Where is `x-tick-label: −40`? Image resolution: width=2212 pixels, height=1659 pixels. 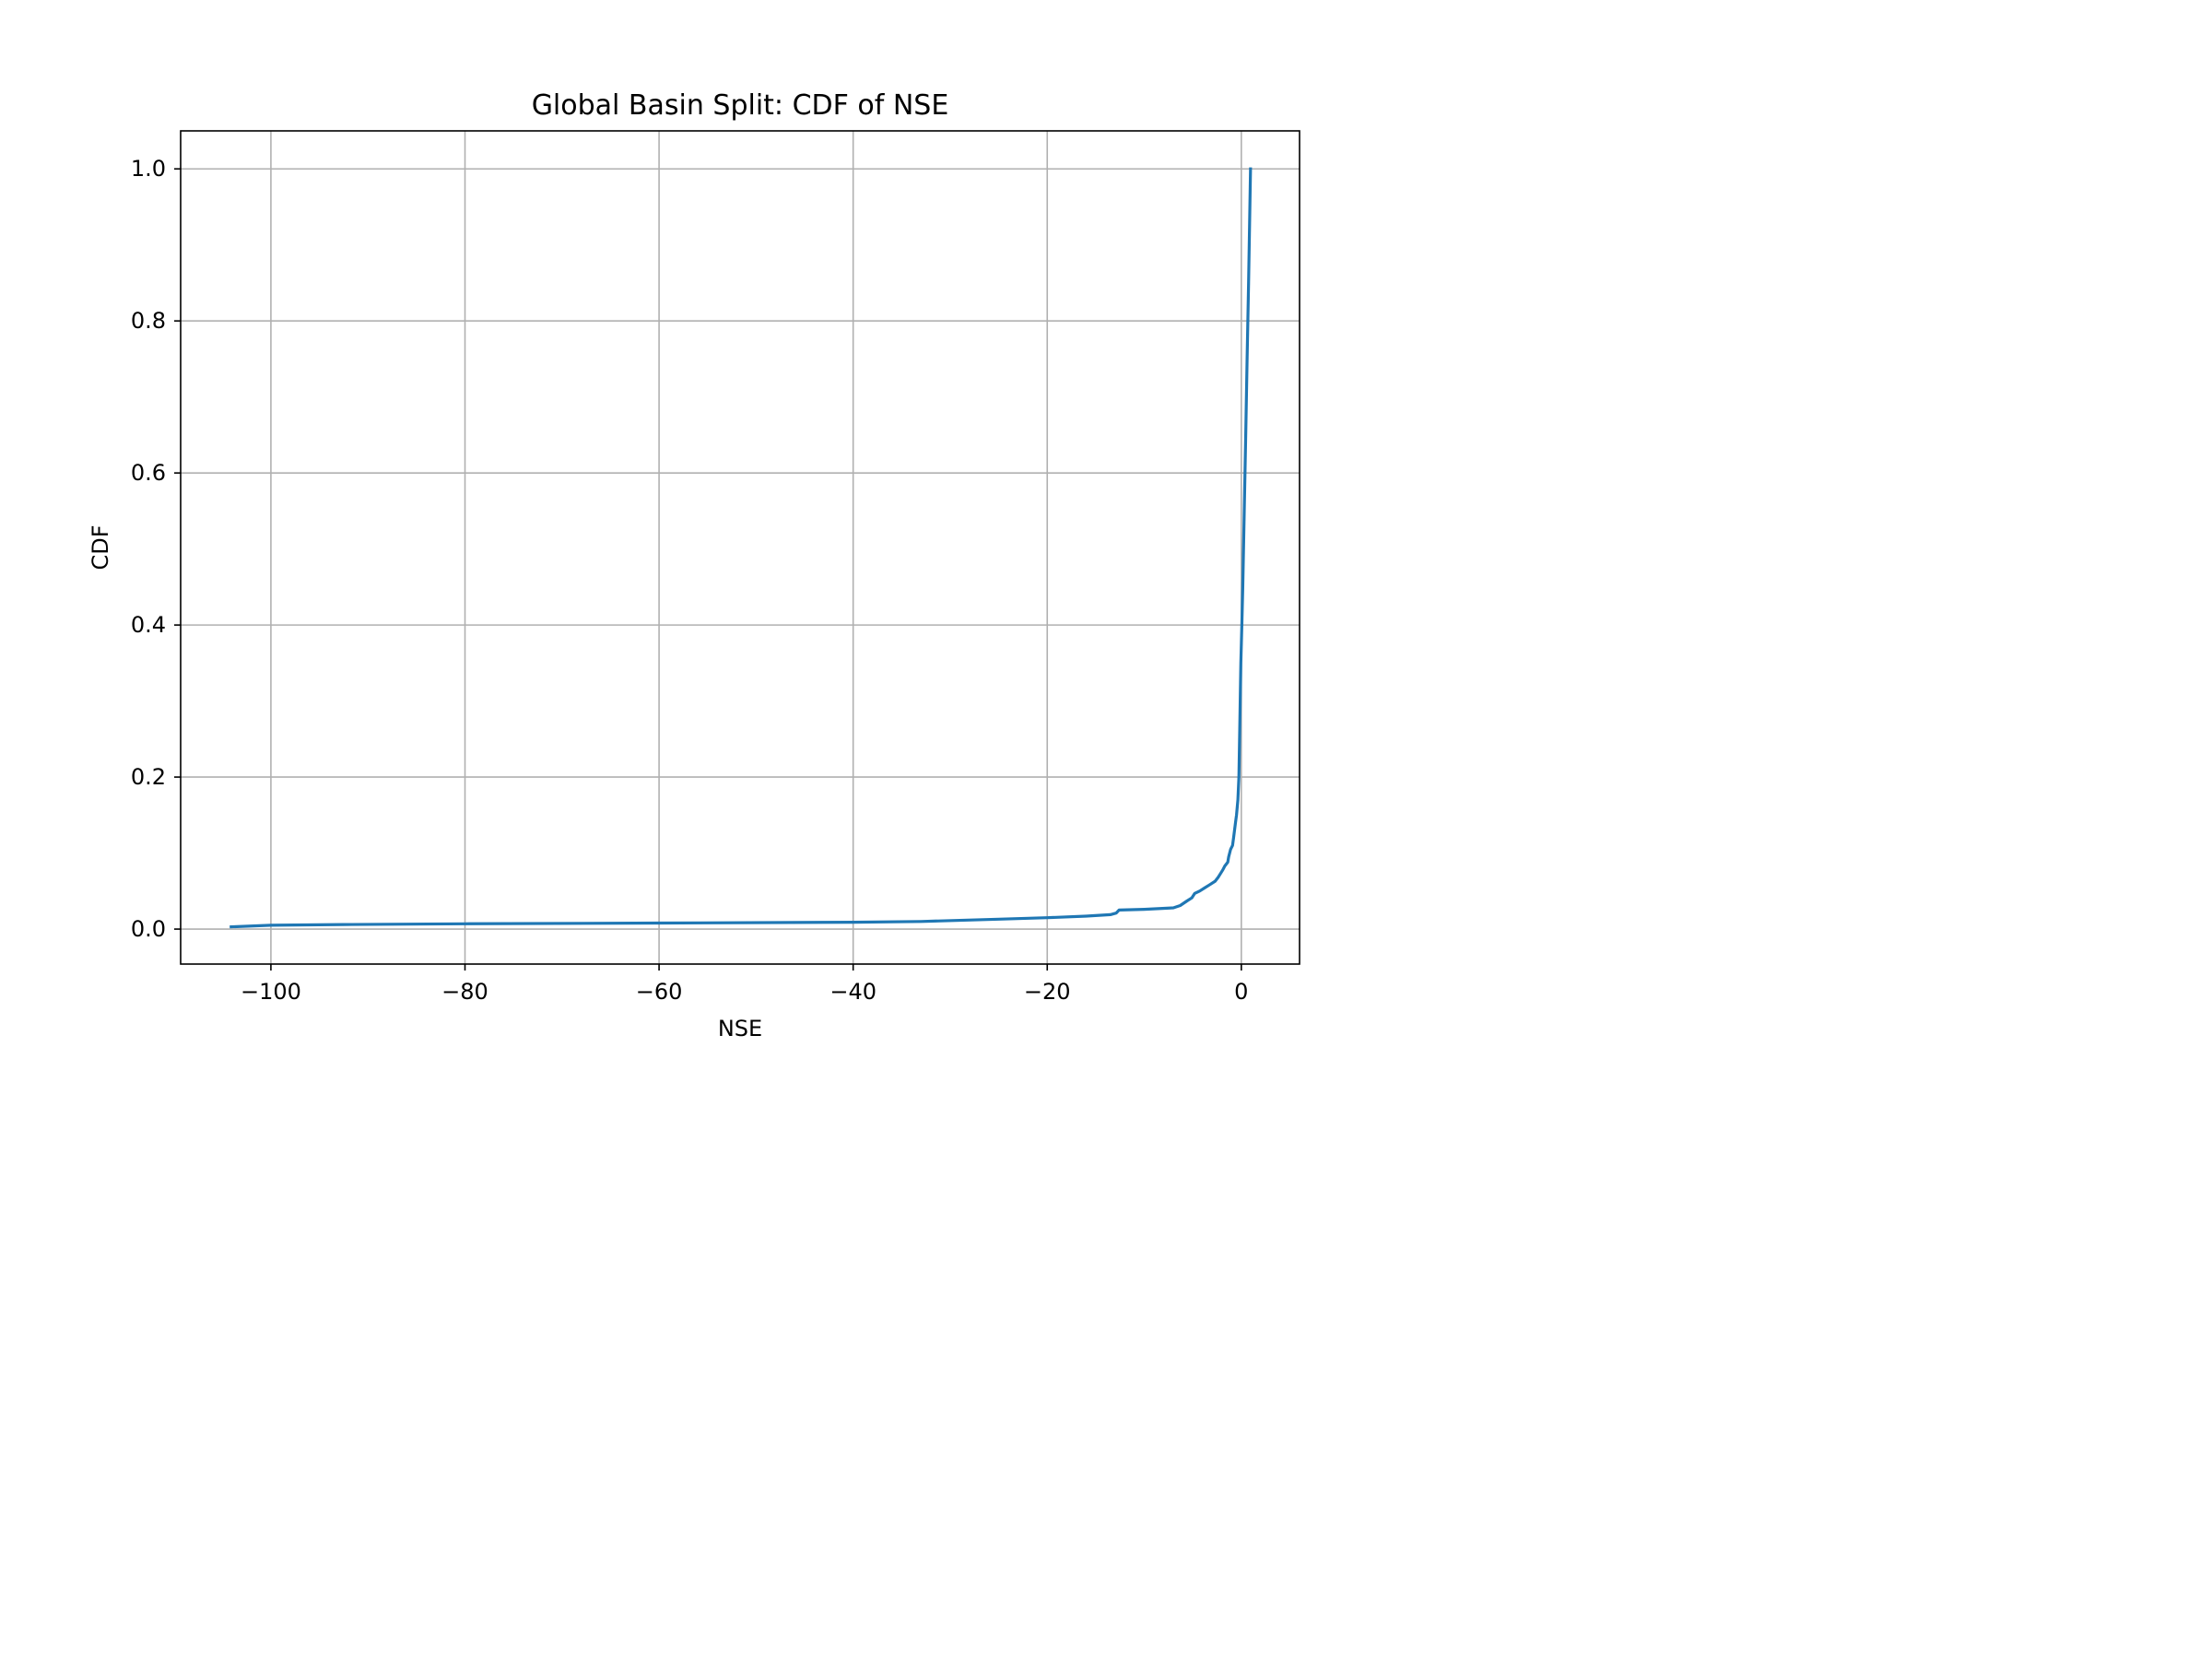
x-tick-label: −40 is located at coordinates (853, 992).